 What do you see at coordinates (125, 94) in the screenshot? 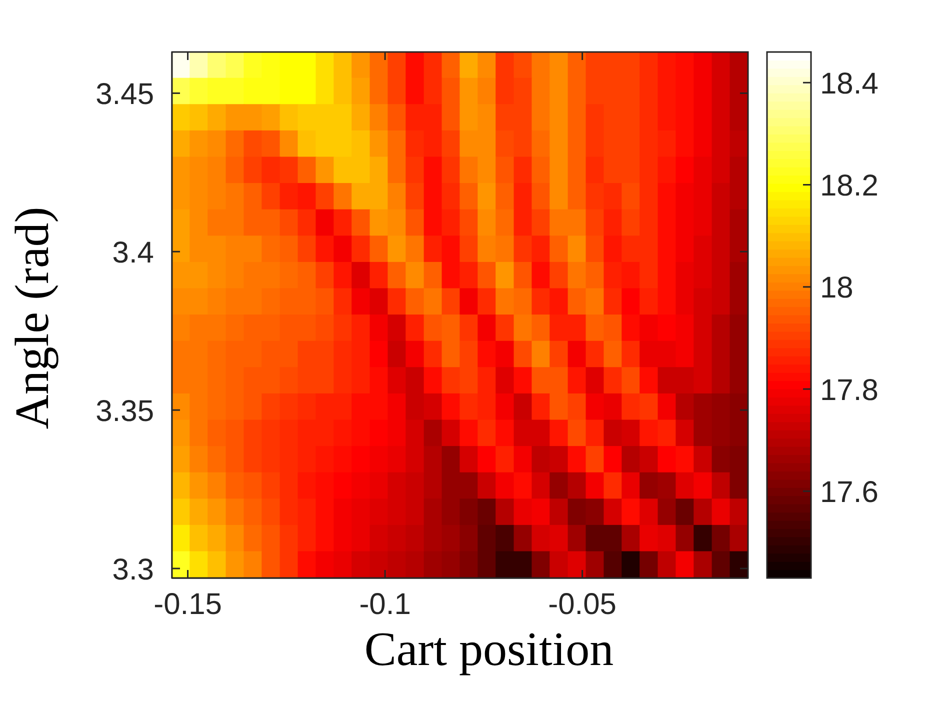
I see `y-tick-label: 3.45` at bounding box center [125, 94].